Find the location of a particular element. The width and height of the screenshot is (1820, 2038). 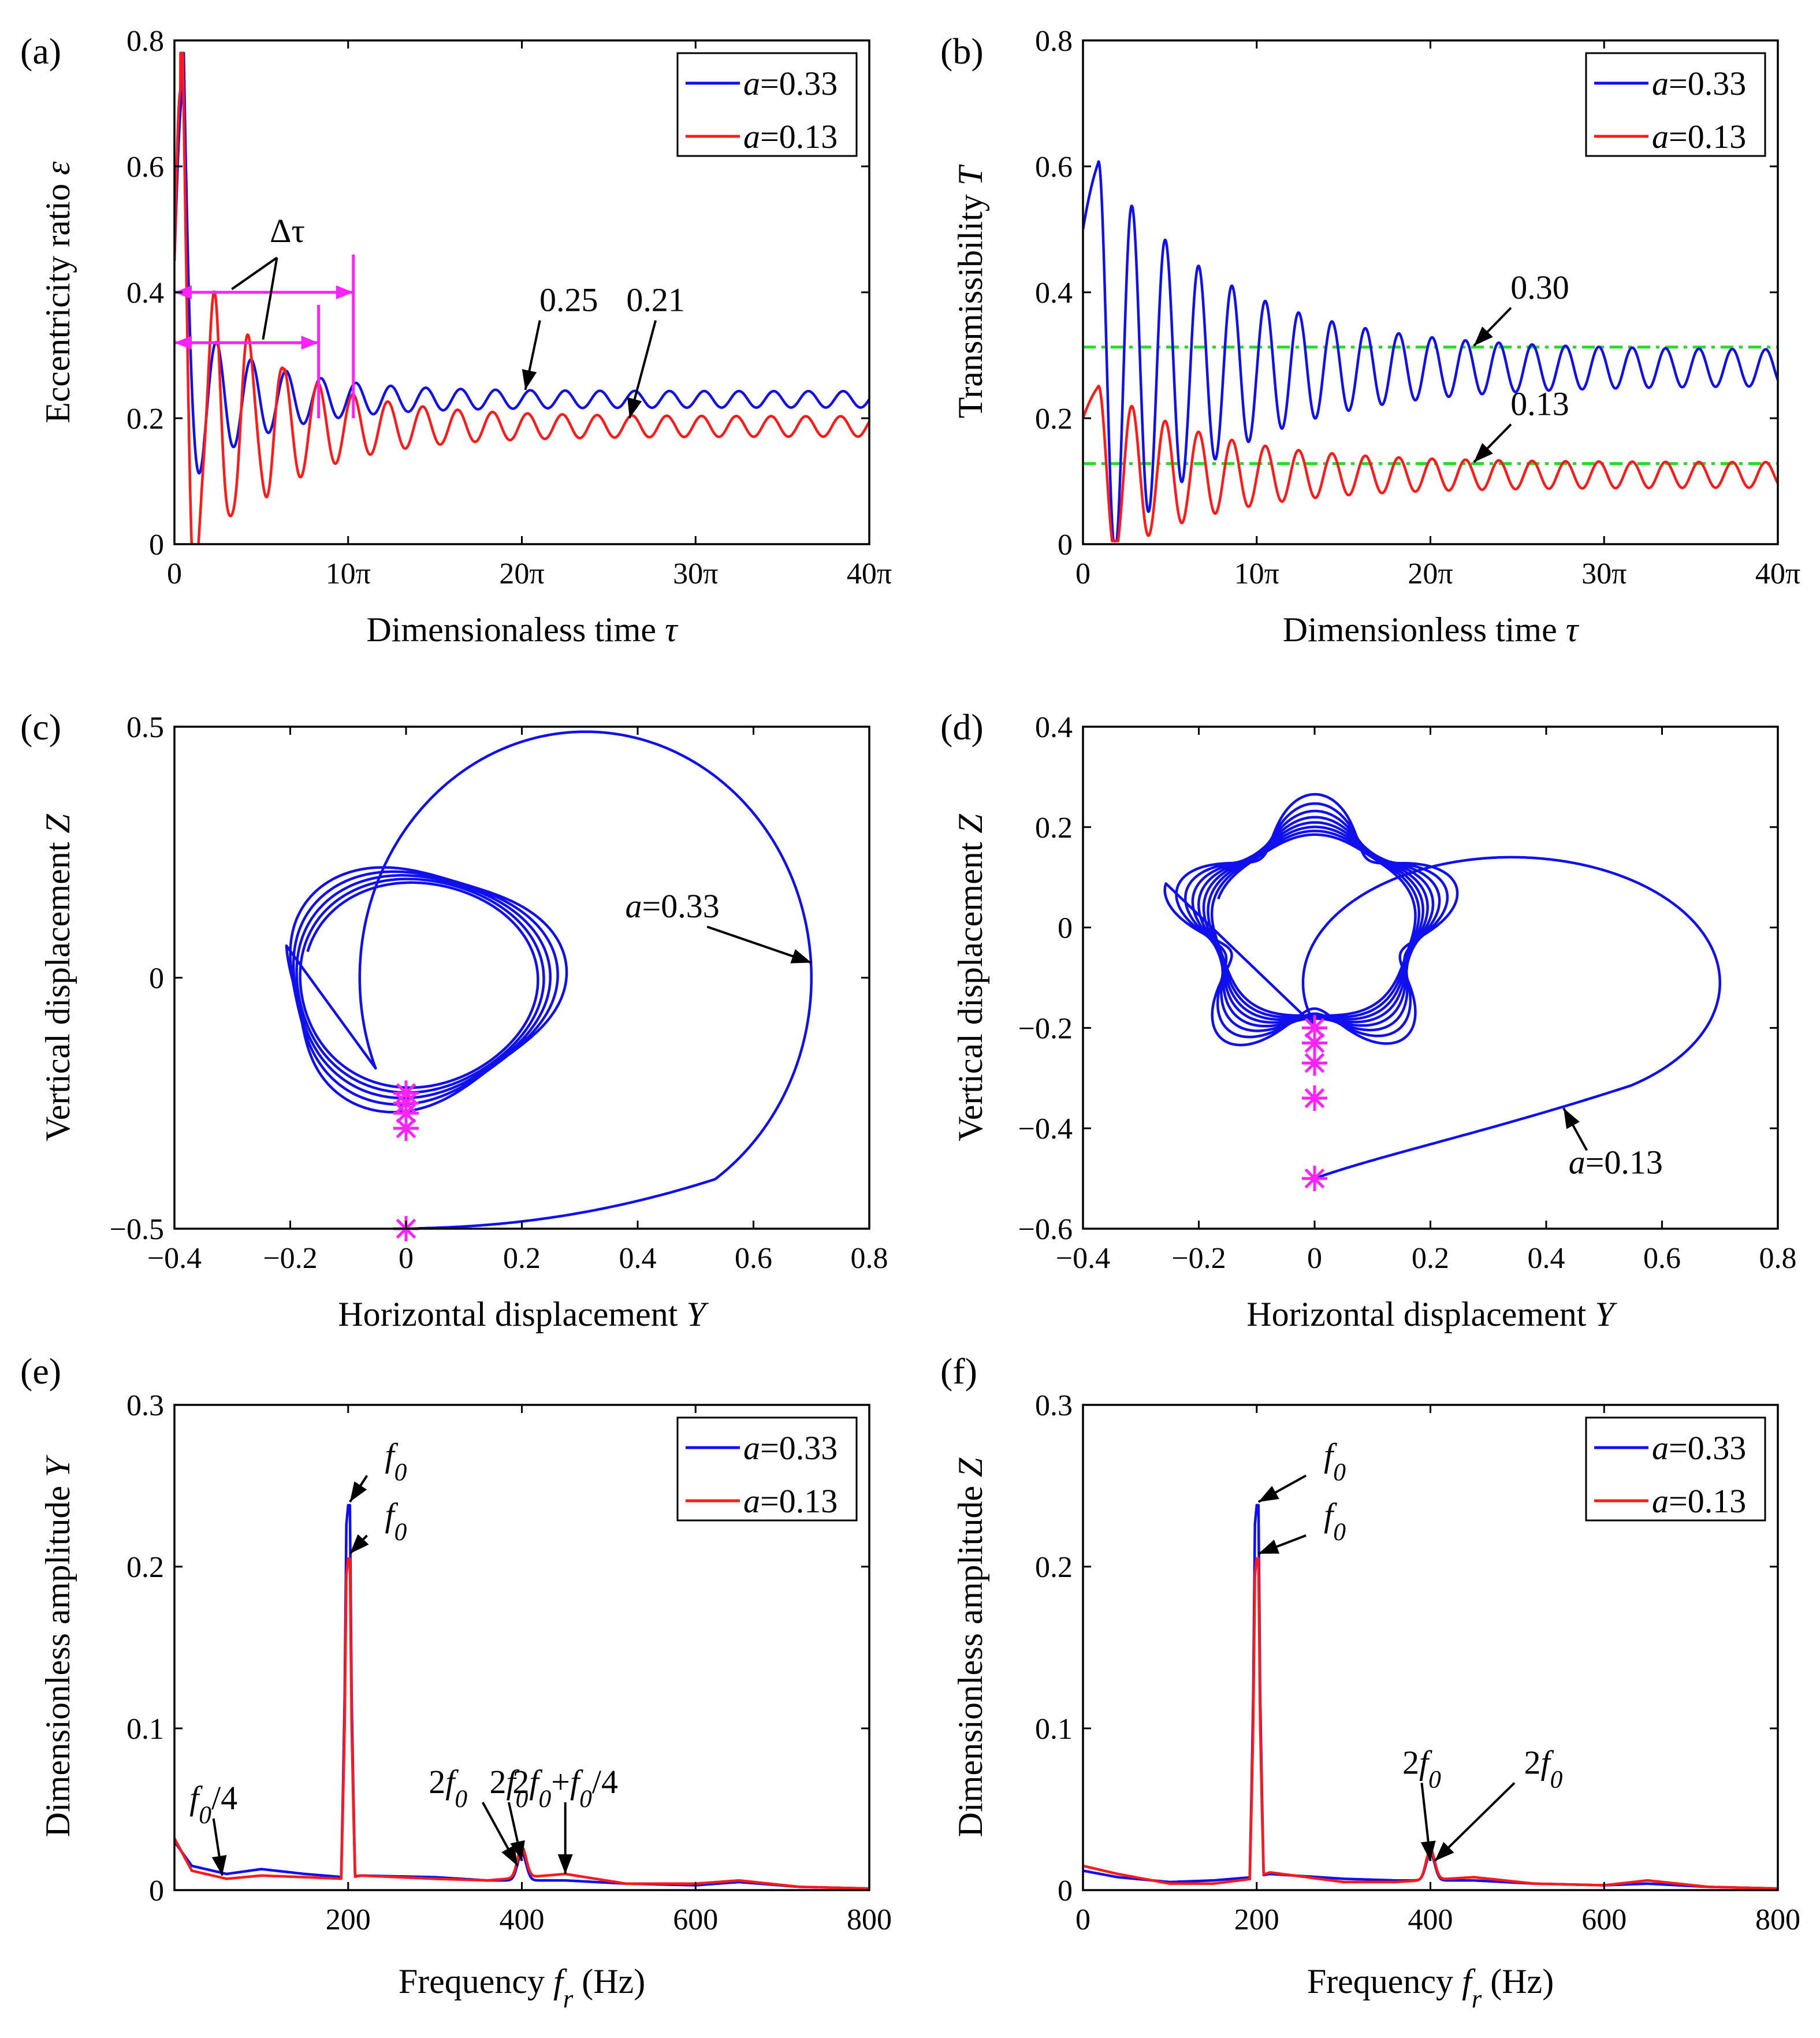

annotation-label: 0.30 is located at coordinates (1539, 287).